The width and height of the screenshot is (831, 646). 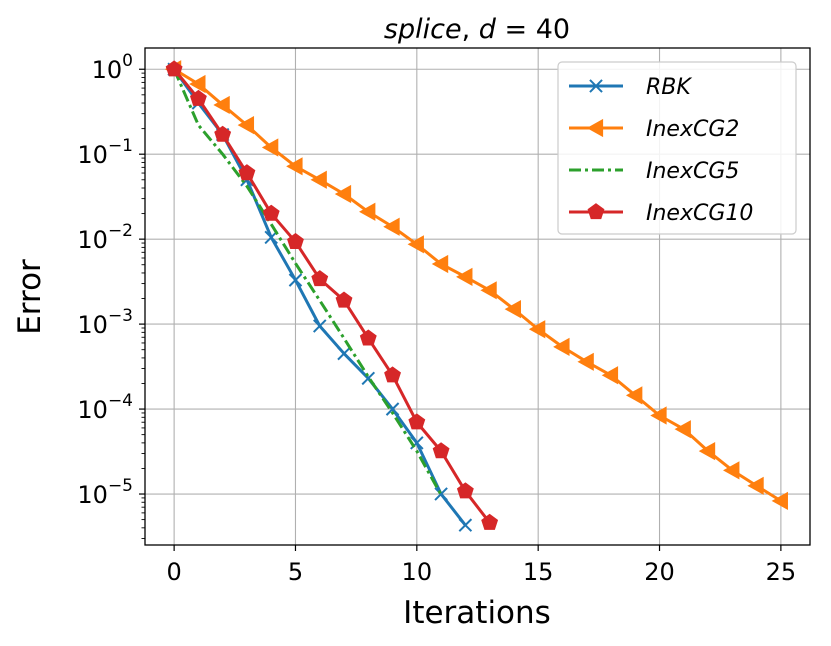 I want to click on x-tick-label: 10, so click(x=417, y=572).